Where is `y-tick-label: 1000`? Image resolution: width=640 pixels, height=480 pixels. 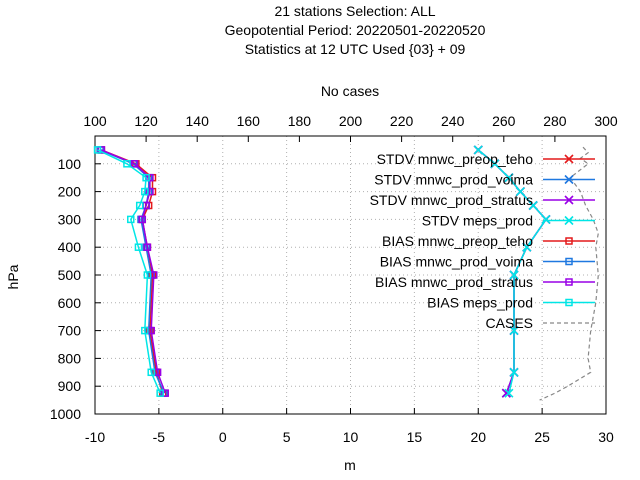
y-tick-label: 1000 is located at coordinates (65, 414).